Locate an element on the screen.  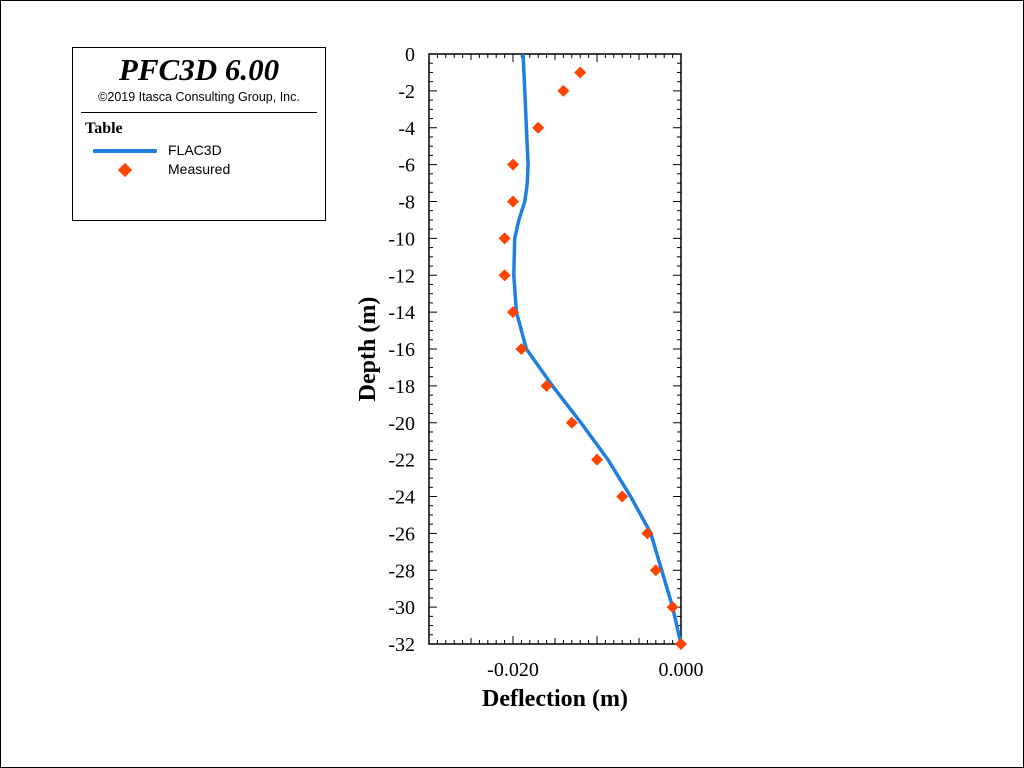
legend-copyright: ©2019 Itasca Consulting Group, Inc. is located at coordinates (199, 97).